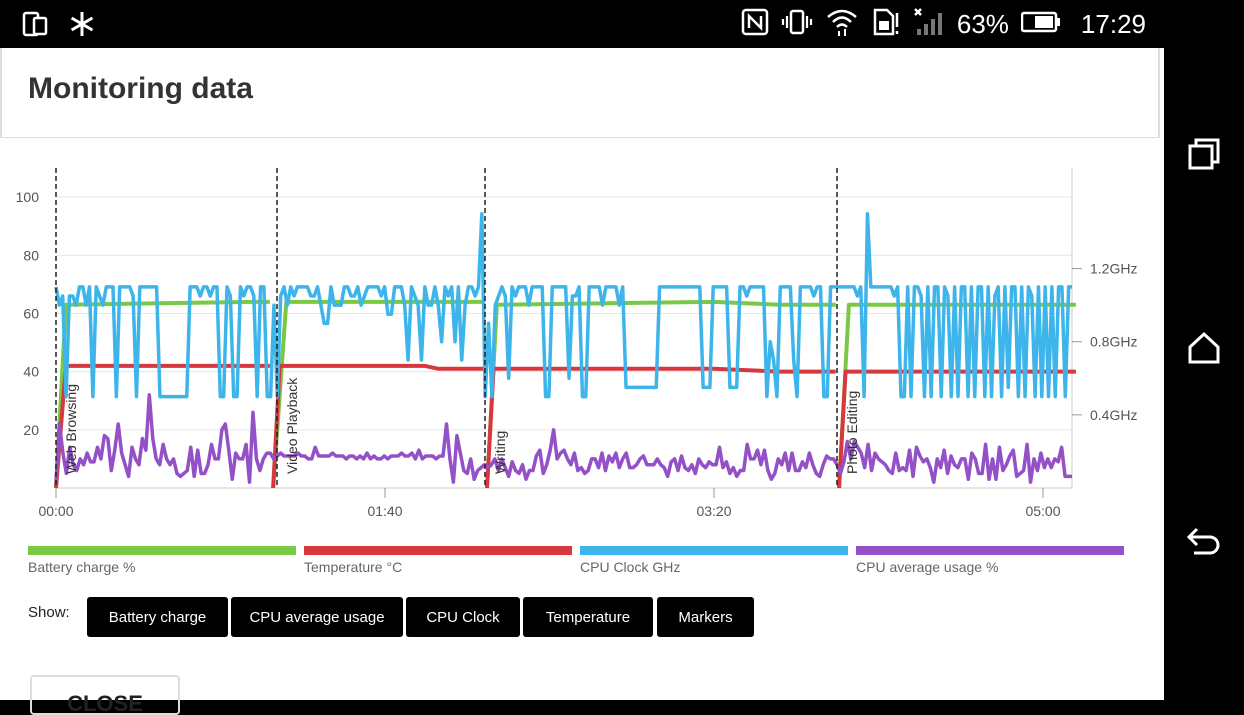  What do you see at coordinates (384, 511) in the screenshot?
I see `x-tick-label: 01:40` at bounding box center [384, 511].